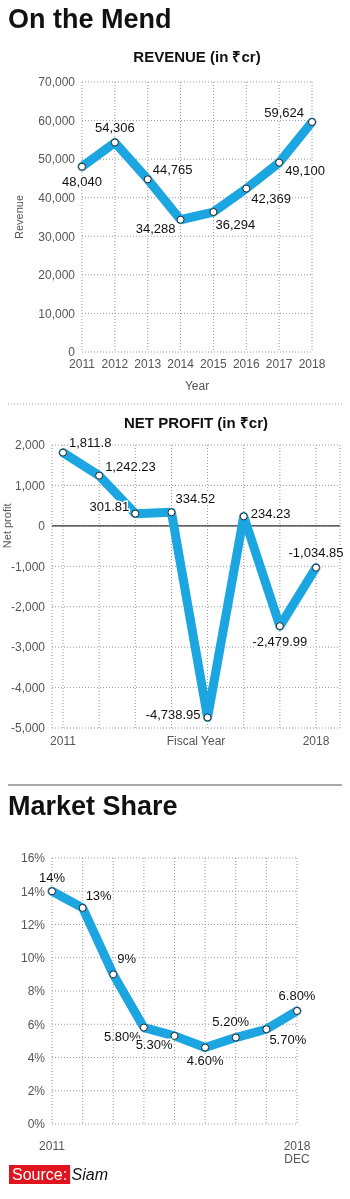  Describe the element at coordinates (297, 1152) in the screenshot. I see `x-tick-label: 2018 DEC` at that location.